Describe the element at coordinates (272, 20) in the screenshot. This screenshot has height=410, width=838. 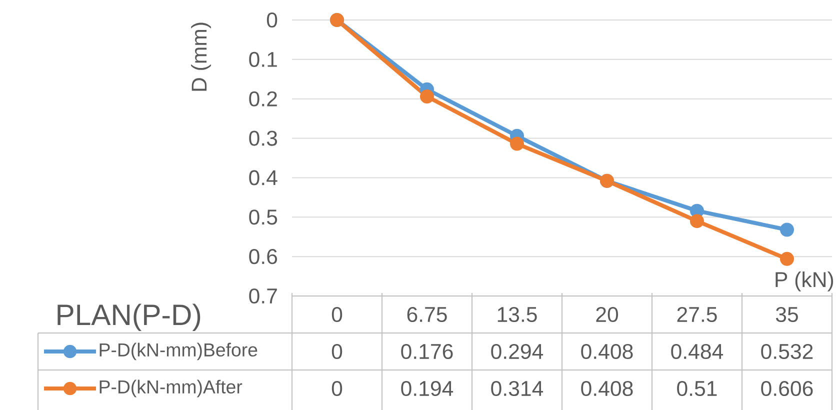
I see `y-tick-label: 0` at that location.